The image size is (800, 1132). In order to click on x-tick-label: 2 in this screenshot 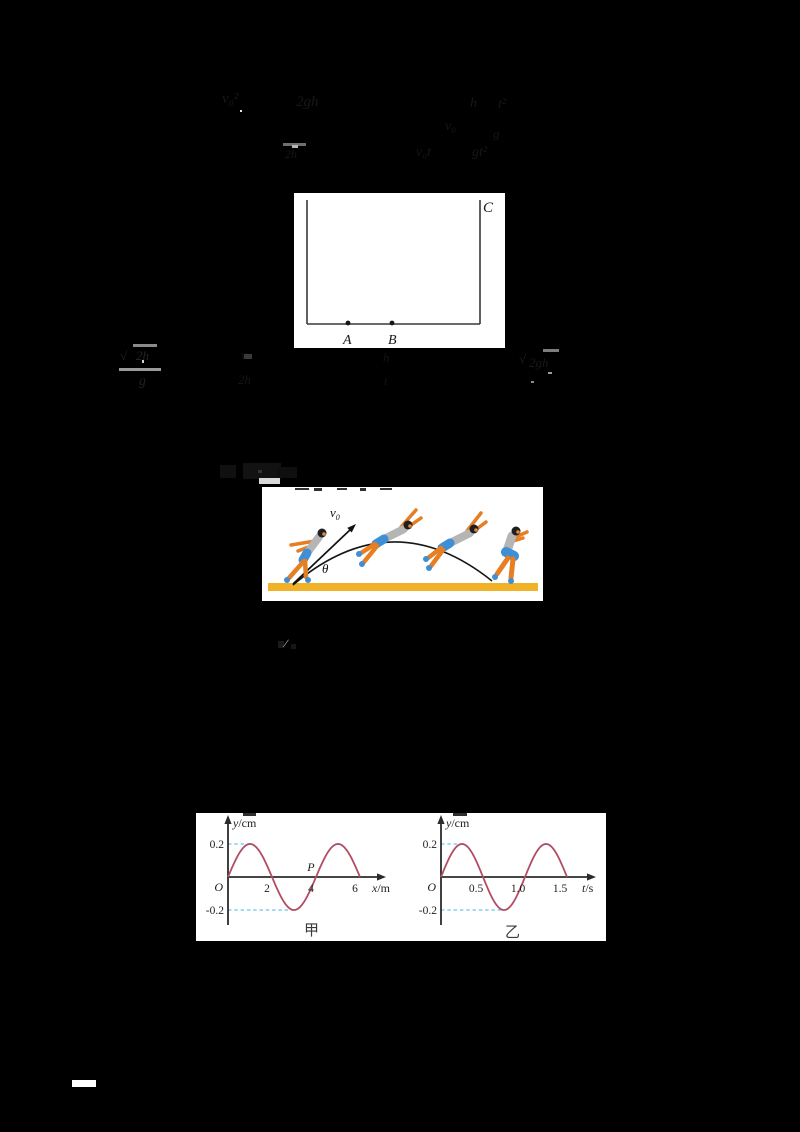, I will do `click(267, 889)`.